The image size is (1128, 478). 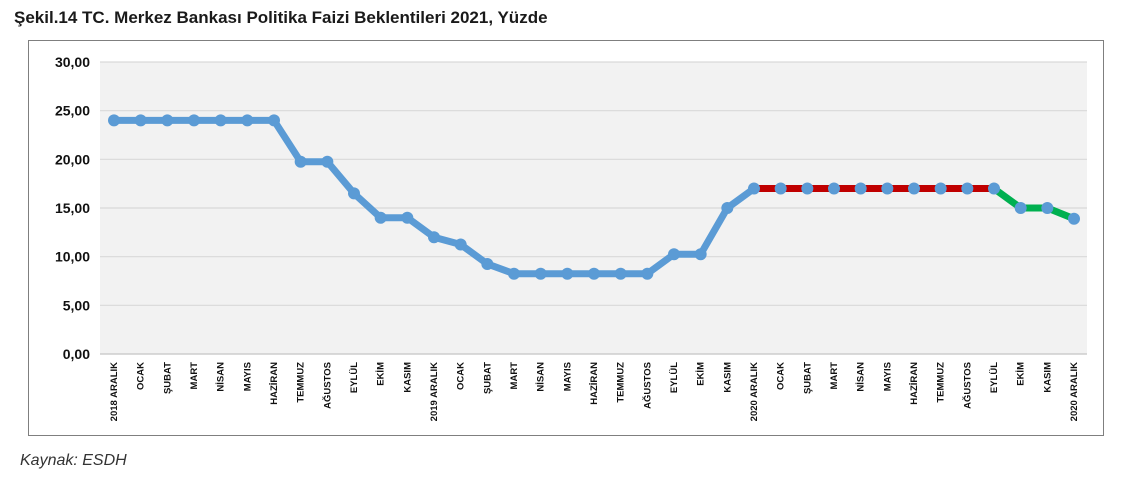 What do you see at coordinates (76, 305) in the screenshot?
I see `y-tick-label: 5,00` at bounding box center [76, 305].